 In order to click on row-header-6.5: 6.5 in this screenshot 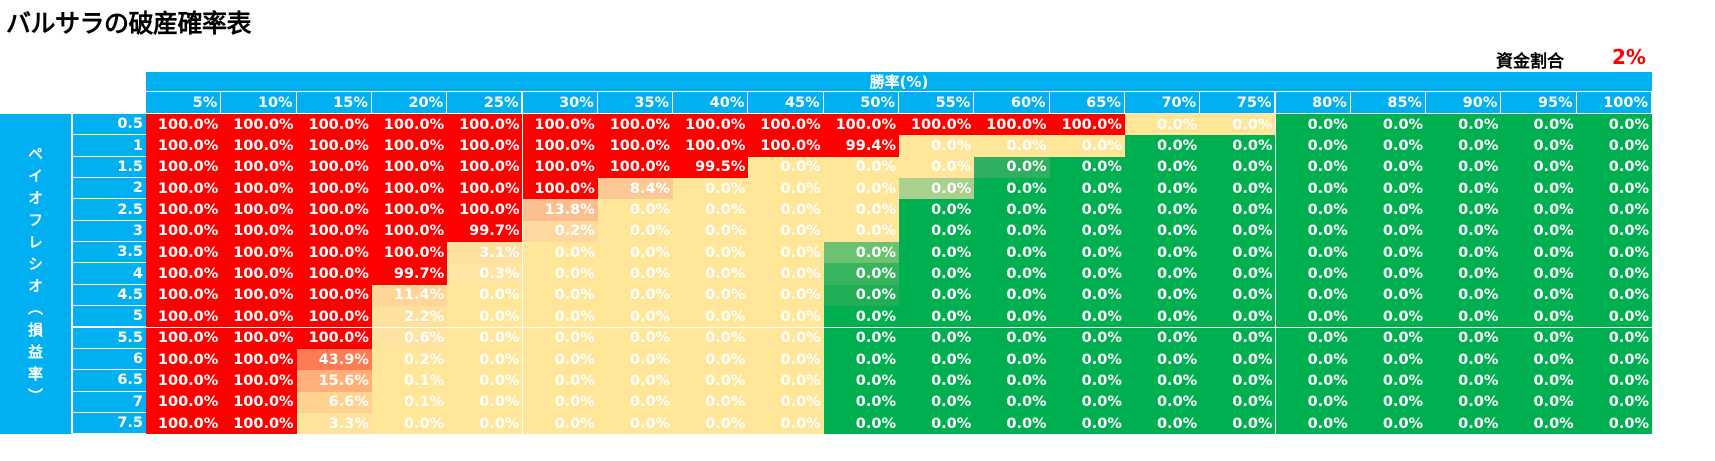, I will do `click(109, 381)`.